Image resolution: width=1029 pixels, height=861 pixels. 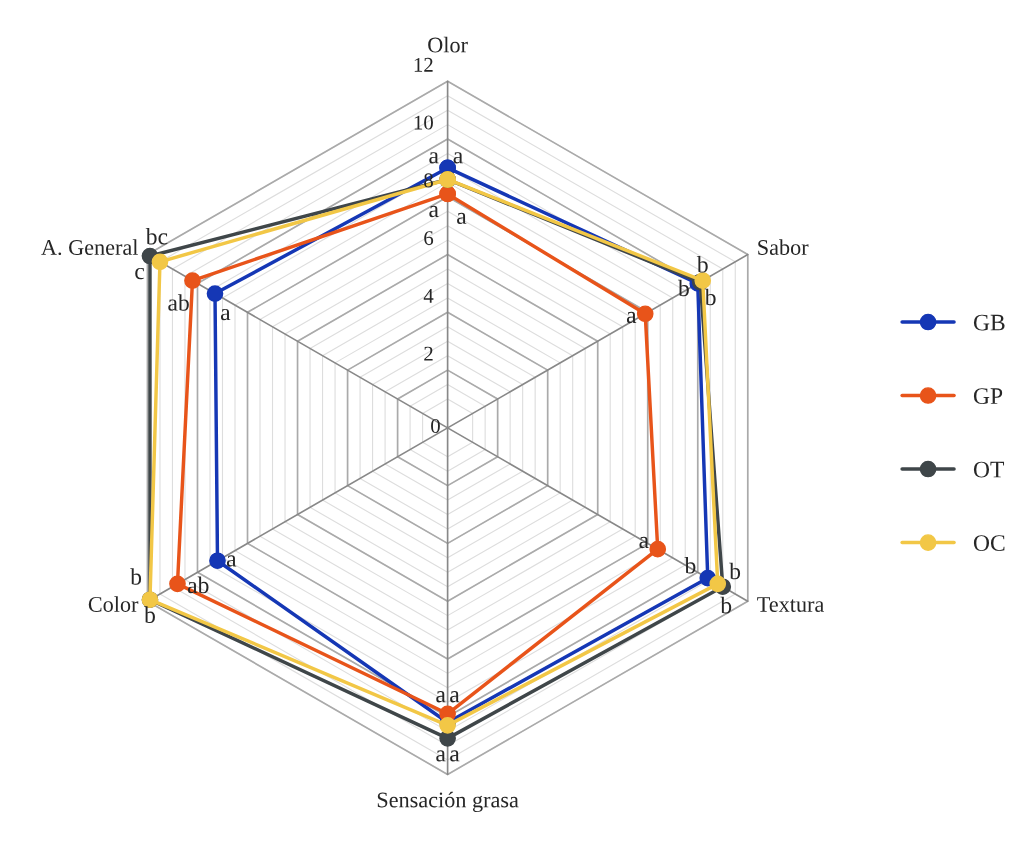 I want to click on legend-label: GP, so click(x=988, y=396).